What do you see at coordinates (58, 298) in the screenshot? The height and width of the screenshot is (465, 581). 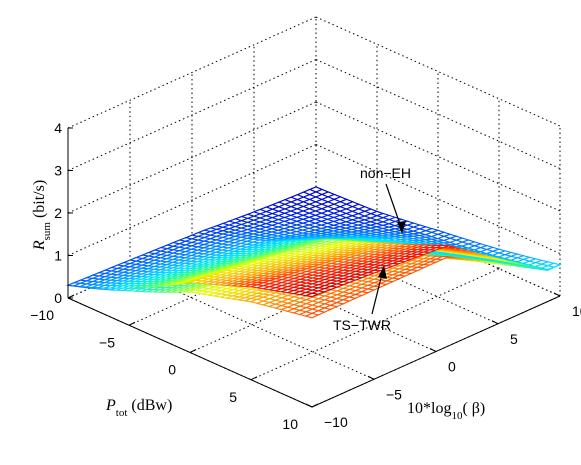 I see `z-tick-label: 0` at bounding box center [58, 298].